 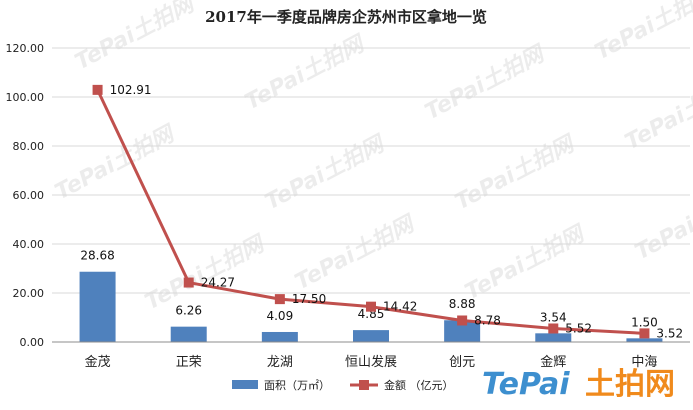 I want to click on y-tick-label: 20.00, so click(x=29, y=293).